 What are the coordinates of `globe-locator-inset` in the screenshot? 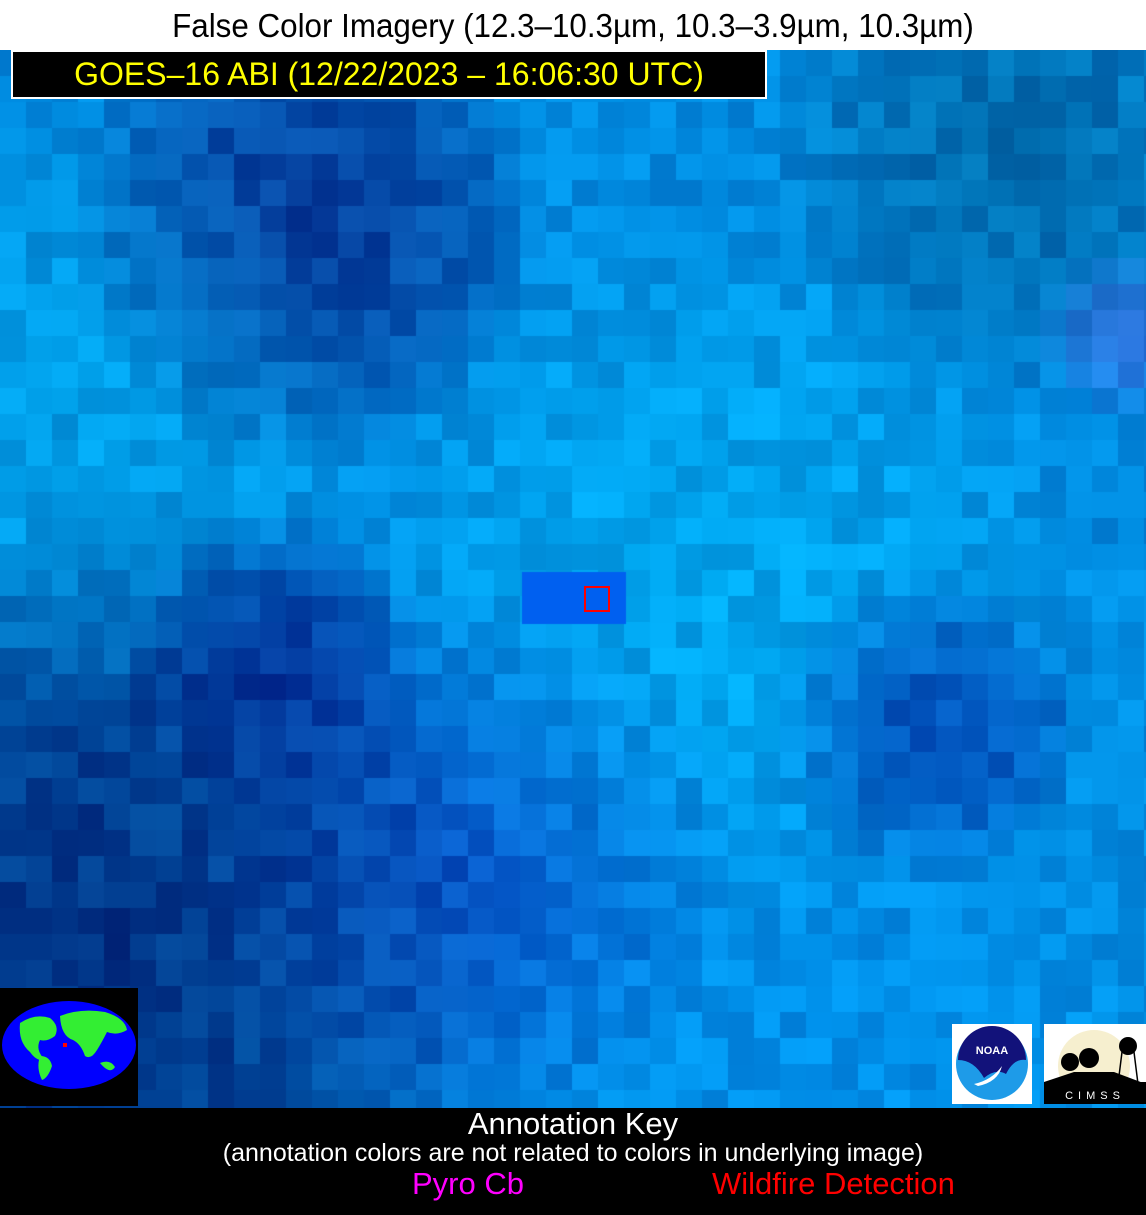 It's located at (69, 1047).